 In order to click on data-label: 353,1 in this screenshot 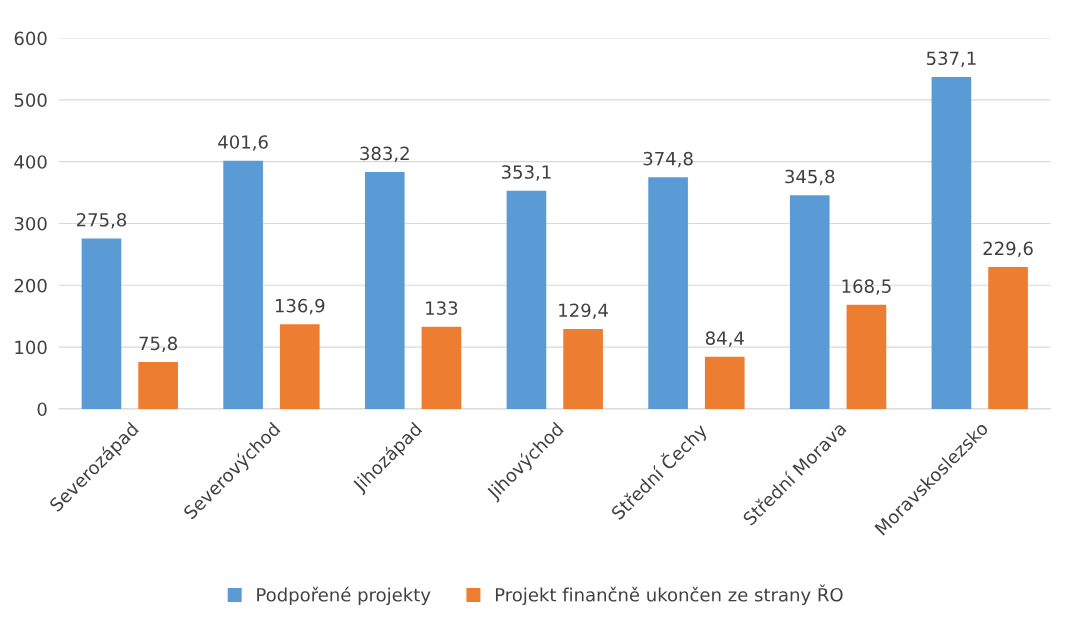, I will do `click(526, 173)`.